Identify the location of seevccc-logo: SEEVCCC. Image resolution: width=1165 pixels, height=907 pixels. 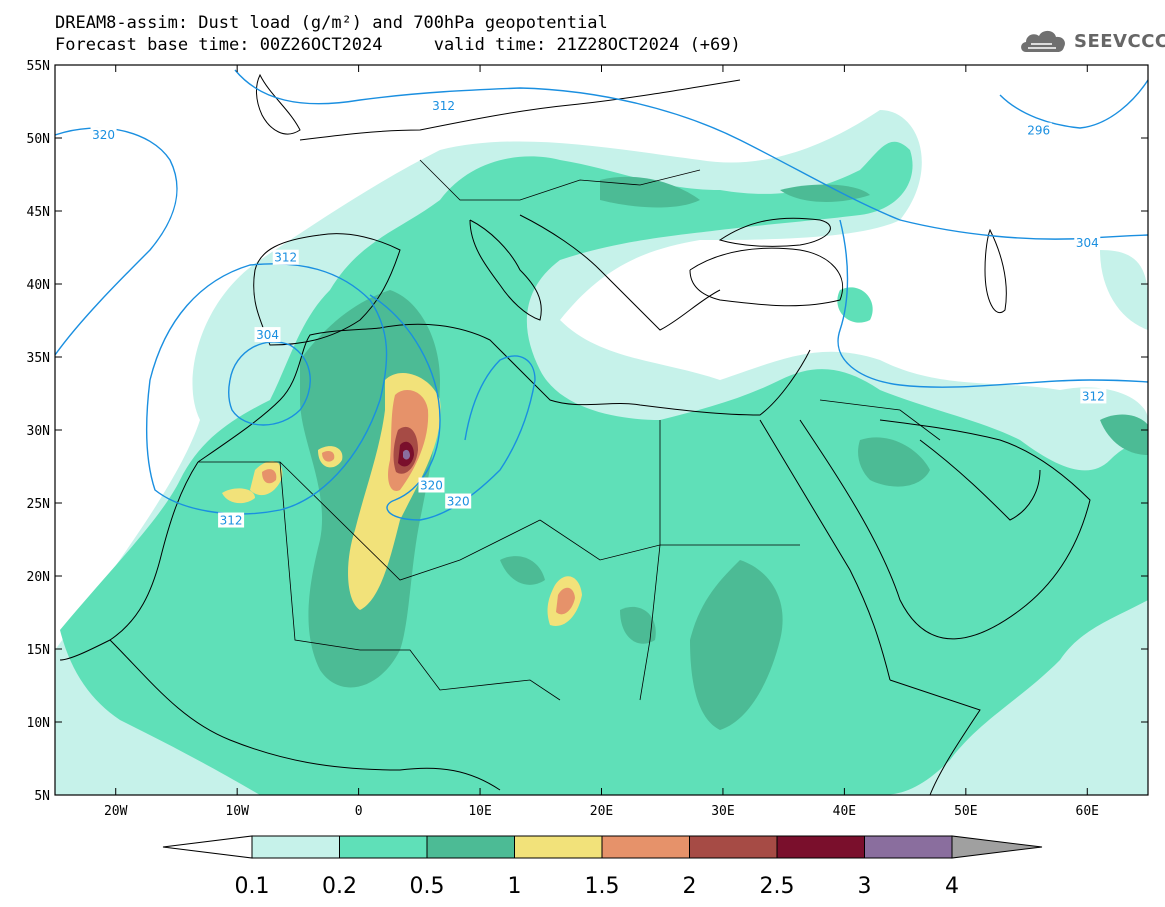
(1091, 41).